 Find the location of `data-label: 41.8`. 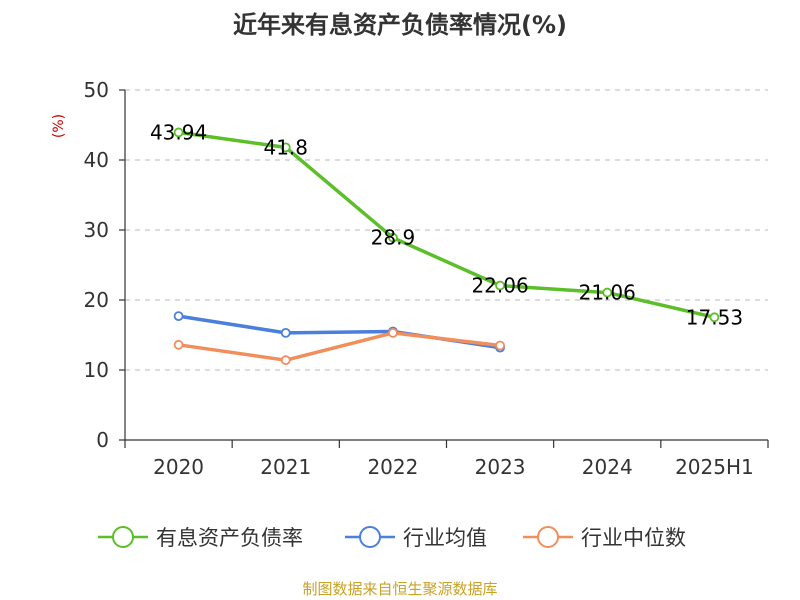

data-label: 41.8 is located at coordinates (285, 147).